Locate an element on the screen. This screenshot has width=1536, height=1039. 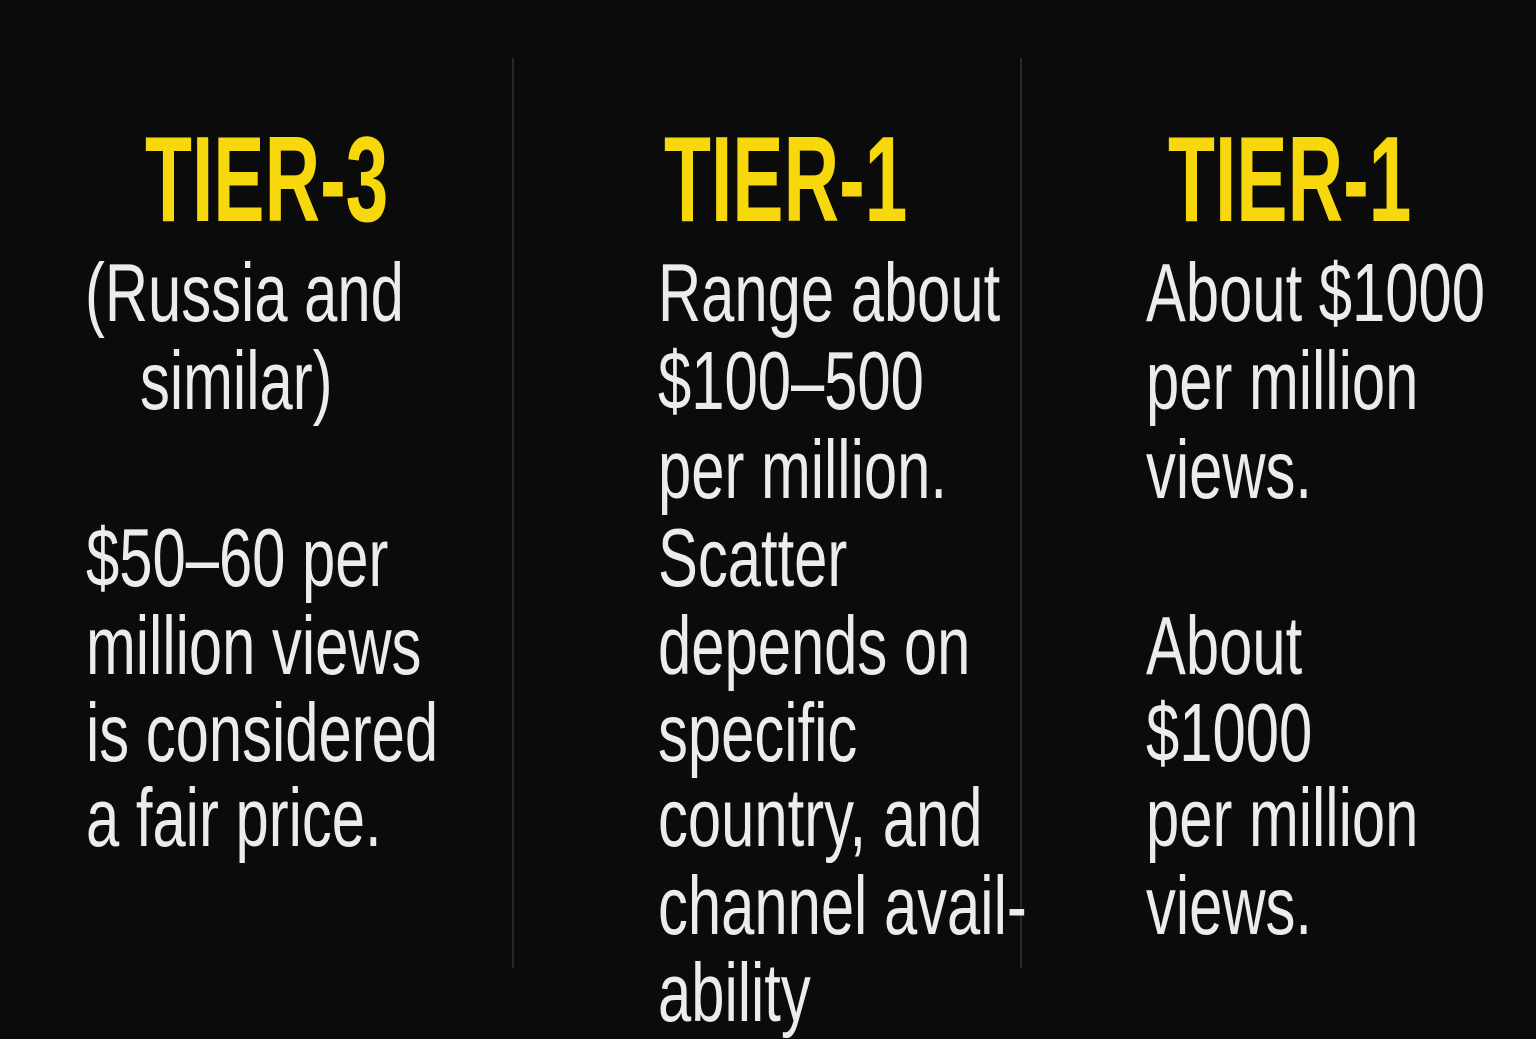
tier-1-line: About $1000 is located at coordinates (1315, 292).